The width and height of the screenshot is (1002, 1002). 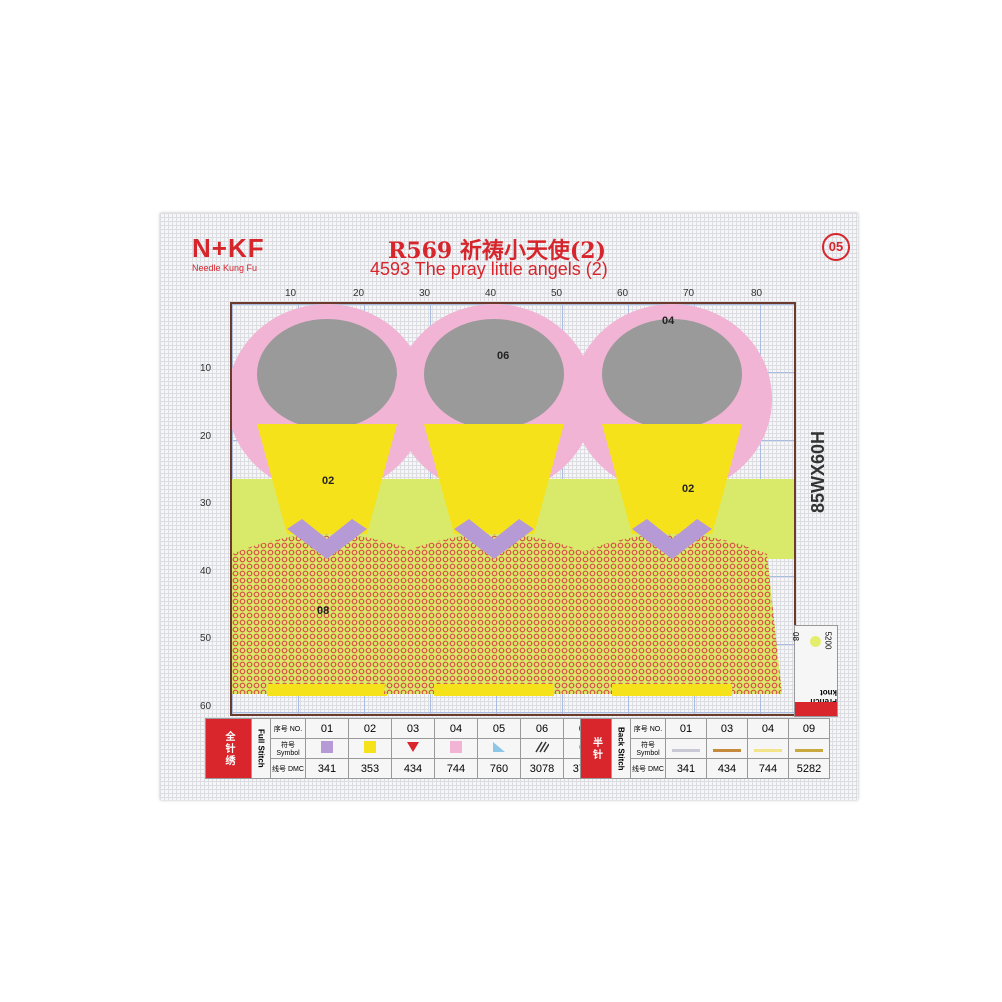 What do you see at coordinates (228, 748) in the screenshot?
I see `full-stitch-cn: 全针绣` at bounding box center [228, 748].